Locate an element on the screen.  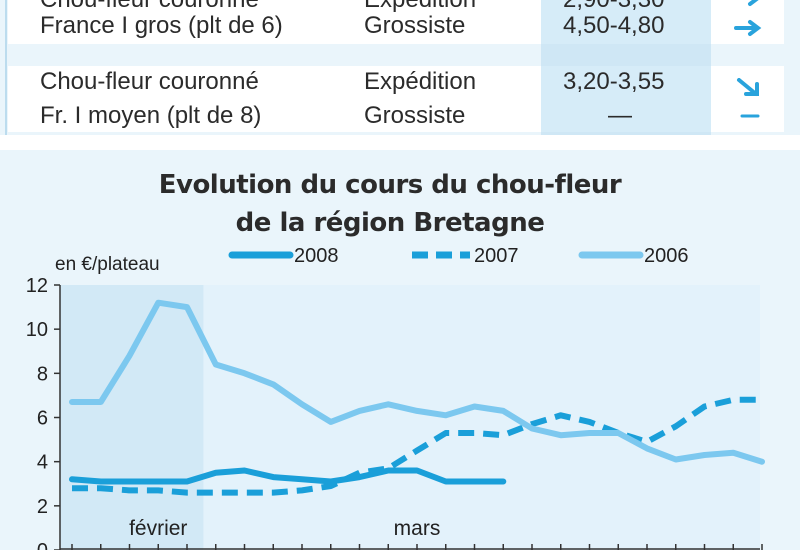
legend-label: 2007 is located at coordinates (496, 256).